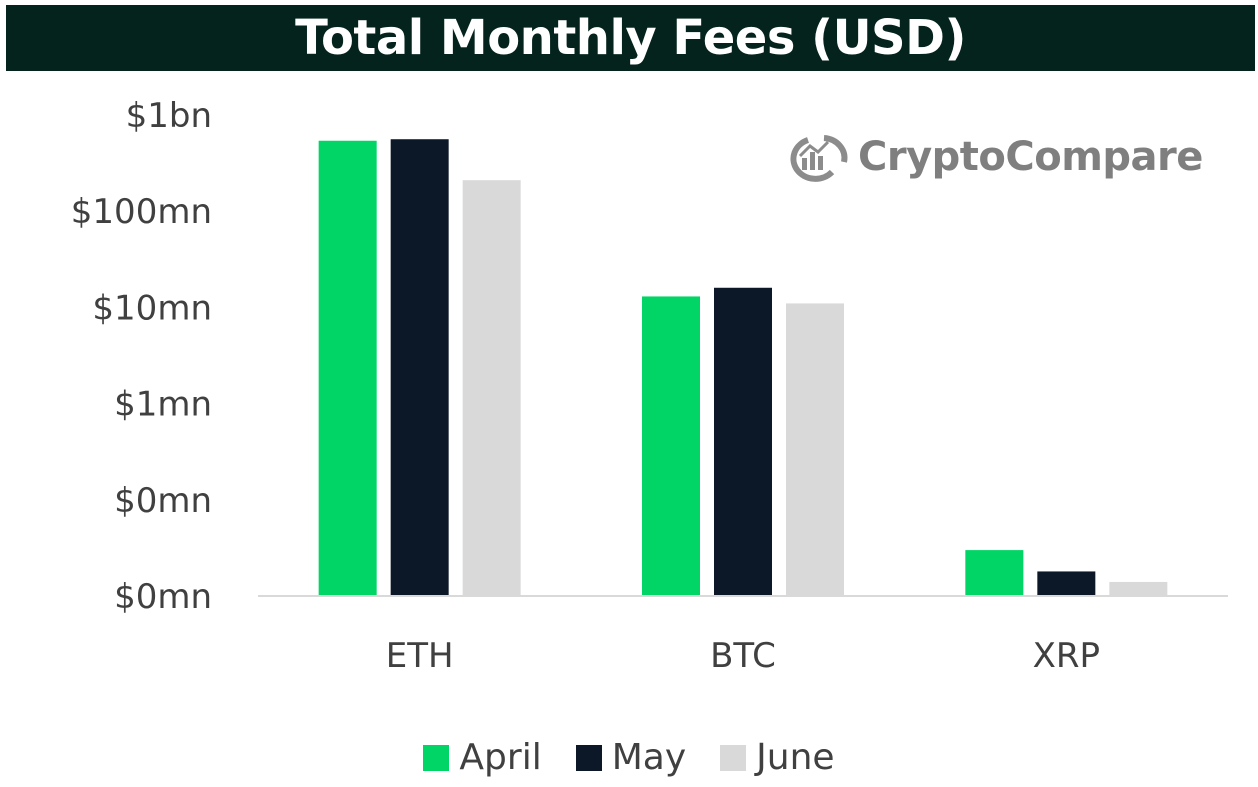 The height and width of the screenshot is (787, 1258). I want to click on chart-title: Total Monthly Fees (USD), so click(630, 38).